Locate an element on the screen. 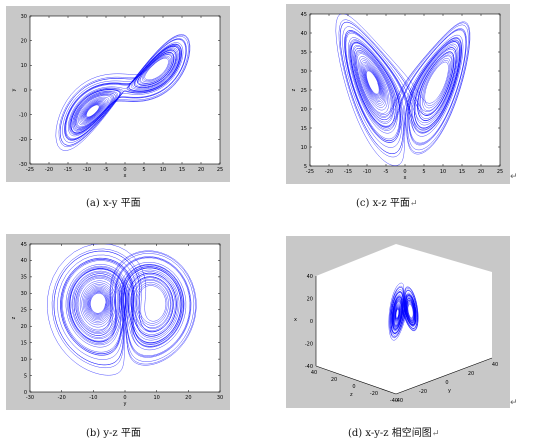  y-axis-edge is located at coordinates (444, 376).